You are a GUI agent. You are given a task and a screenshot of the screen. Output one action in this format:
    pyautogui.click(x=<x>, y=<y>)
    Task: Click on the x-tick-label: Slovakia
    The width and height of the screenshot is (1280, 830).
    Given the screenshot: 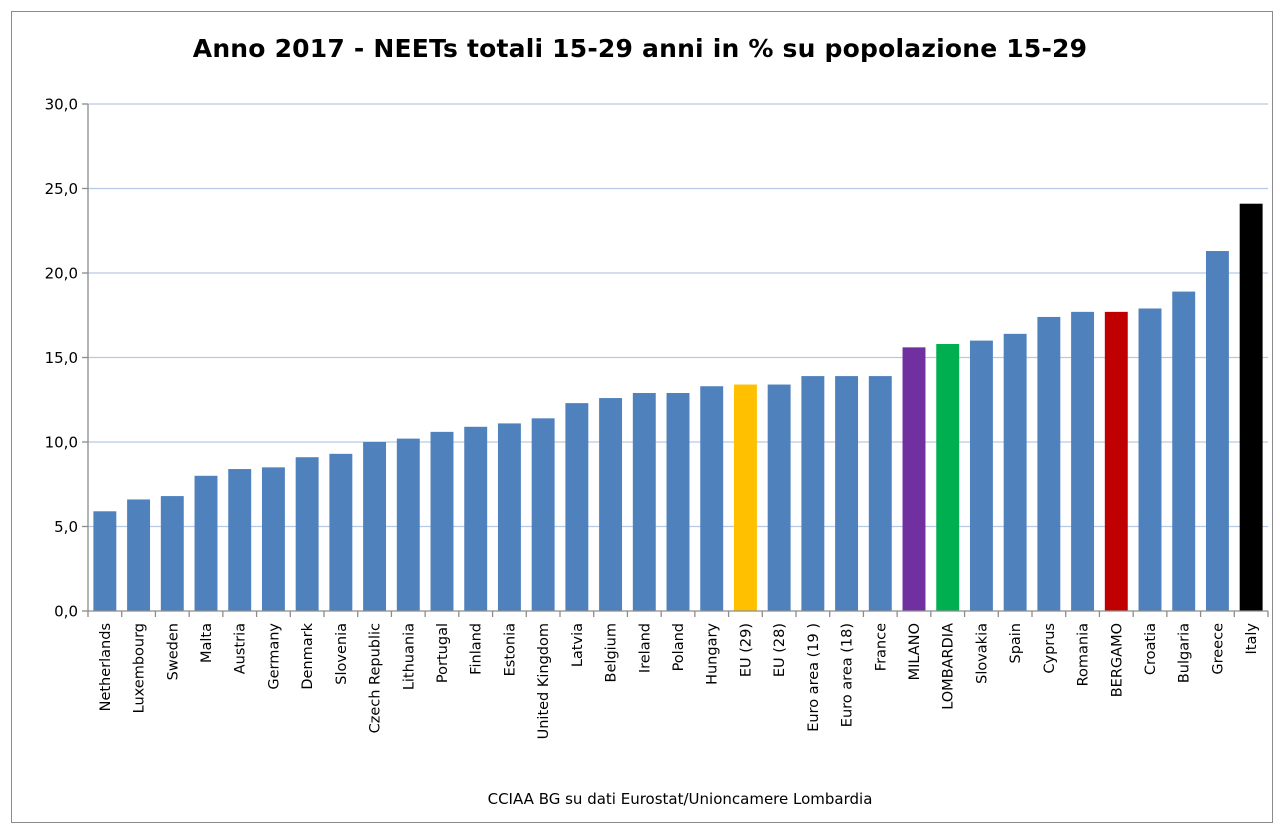 What is the action you would take?
    pyautogui.click(x=982, y=653)
    